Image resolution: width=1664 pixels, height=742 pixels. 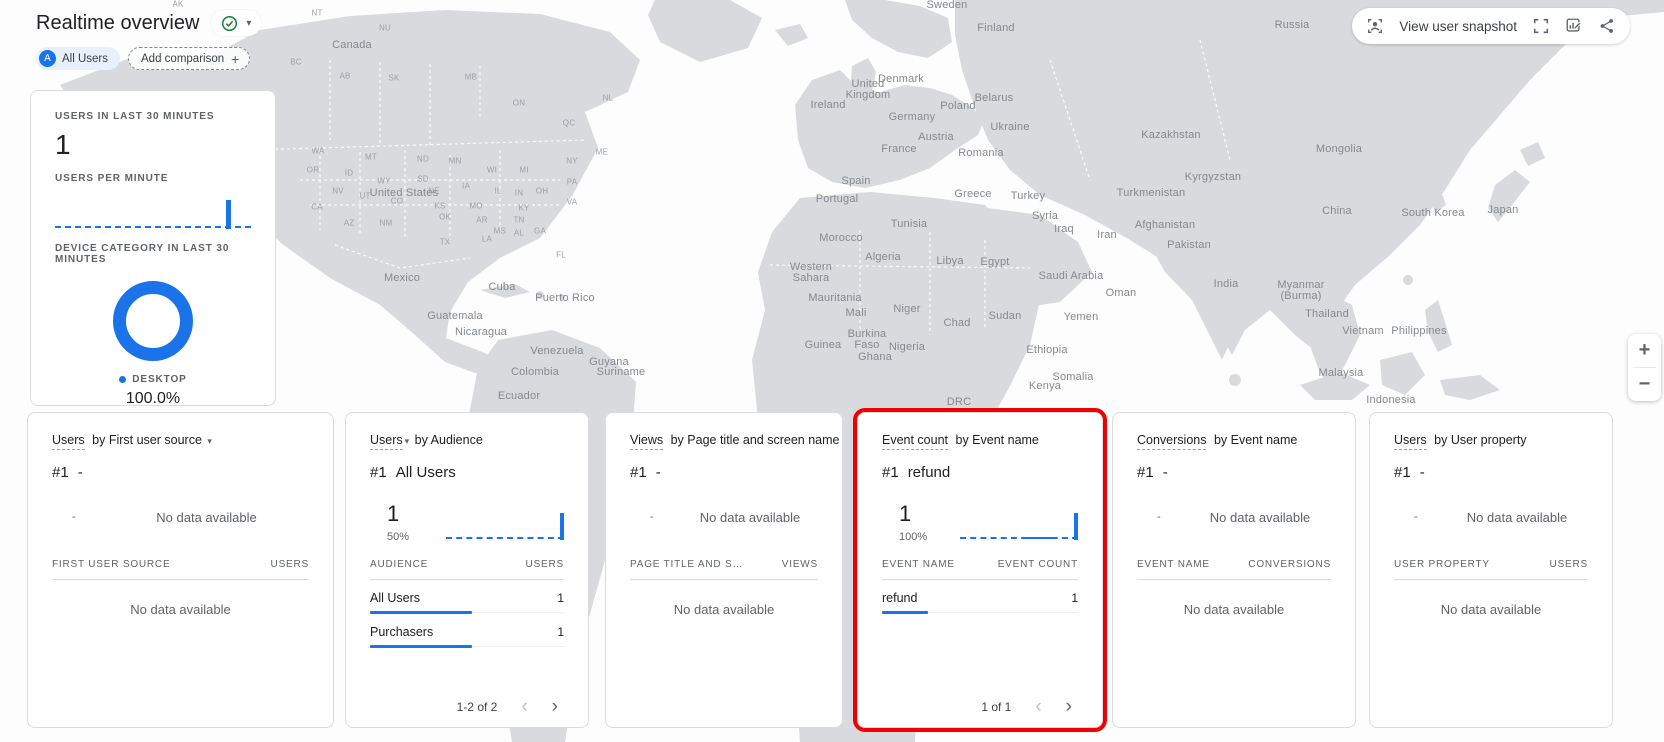 What do you see at coordinates (994, 98) in the screenshot?
I see `map-label: Belarus` at bounding box center [994, 98].